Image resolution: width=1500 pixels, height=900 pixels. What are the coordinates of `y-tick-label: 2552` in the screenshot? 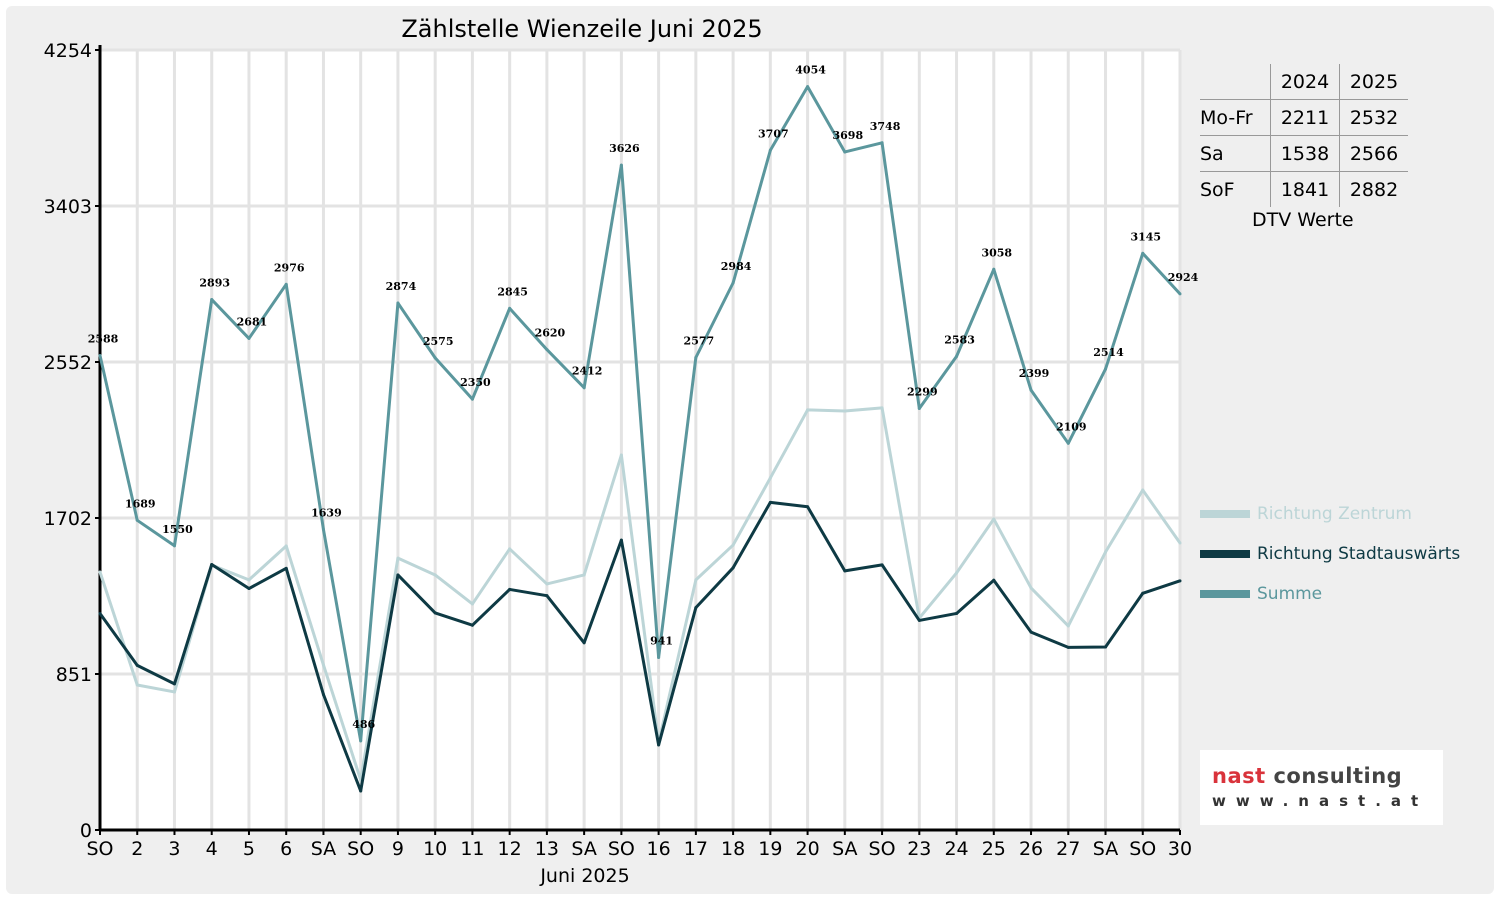 It's located at (68, 363).